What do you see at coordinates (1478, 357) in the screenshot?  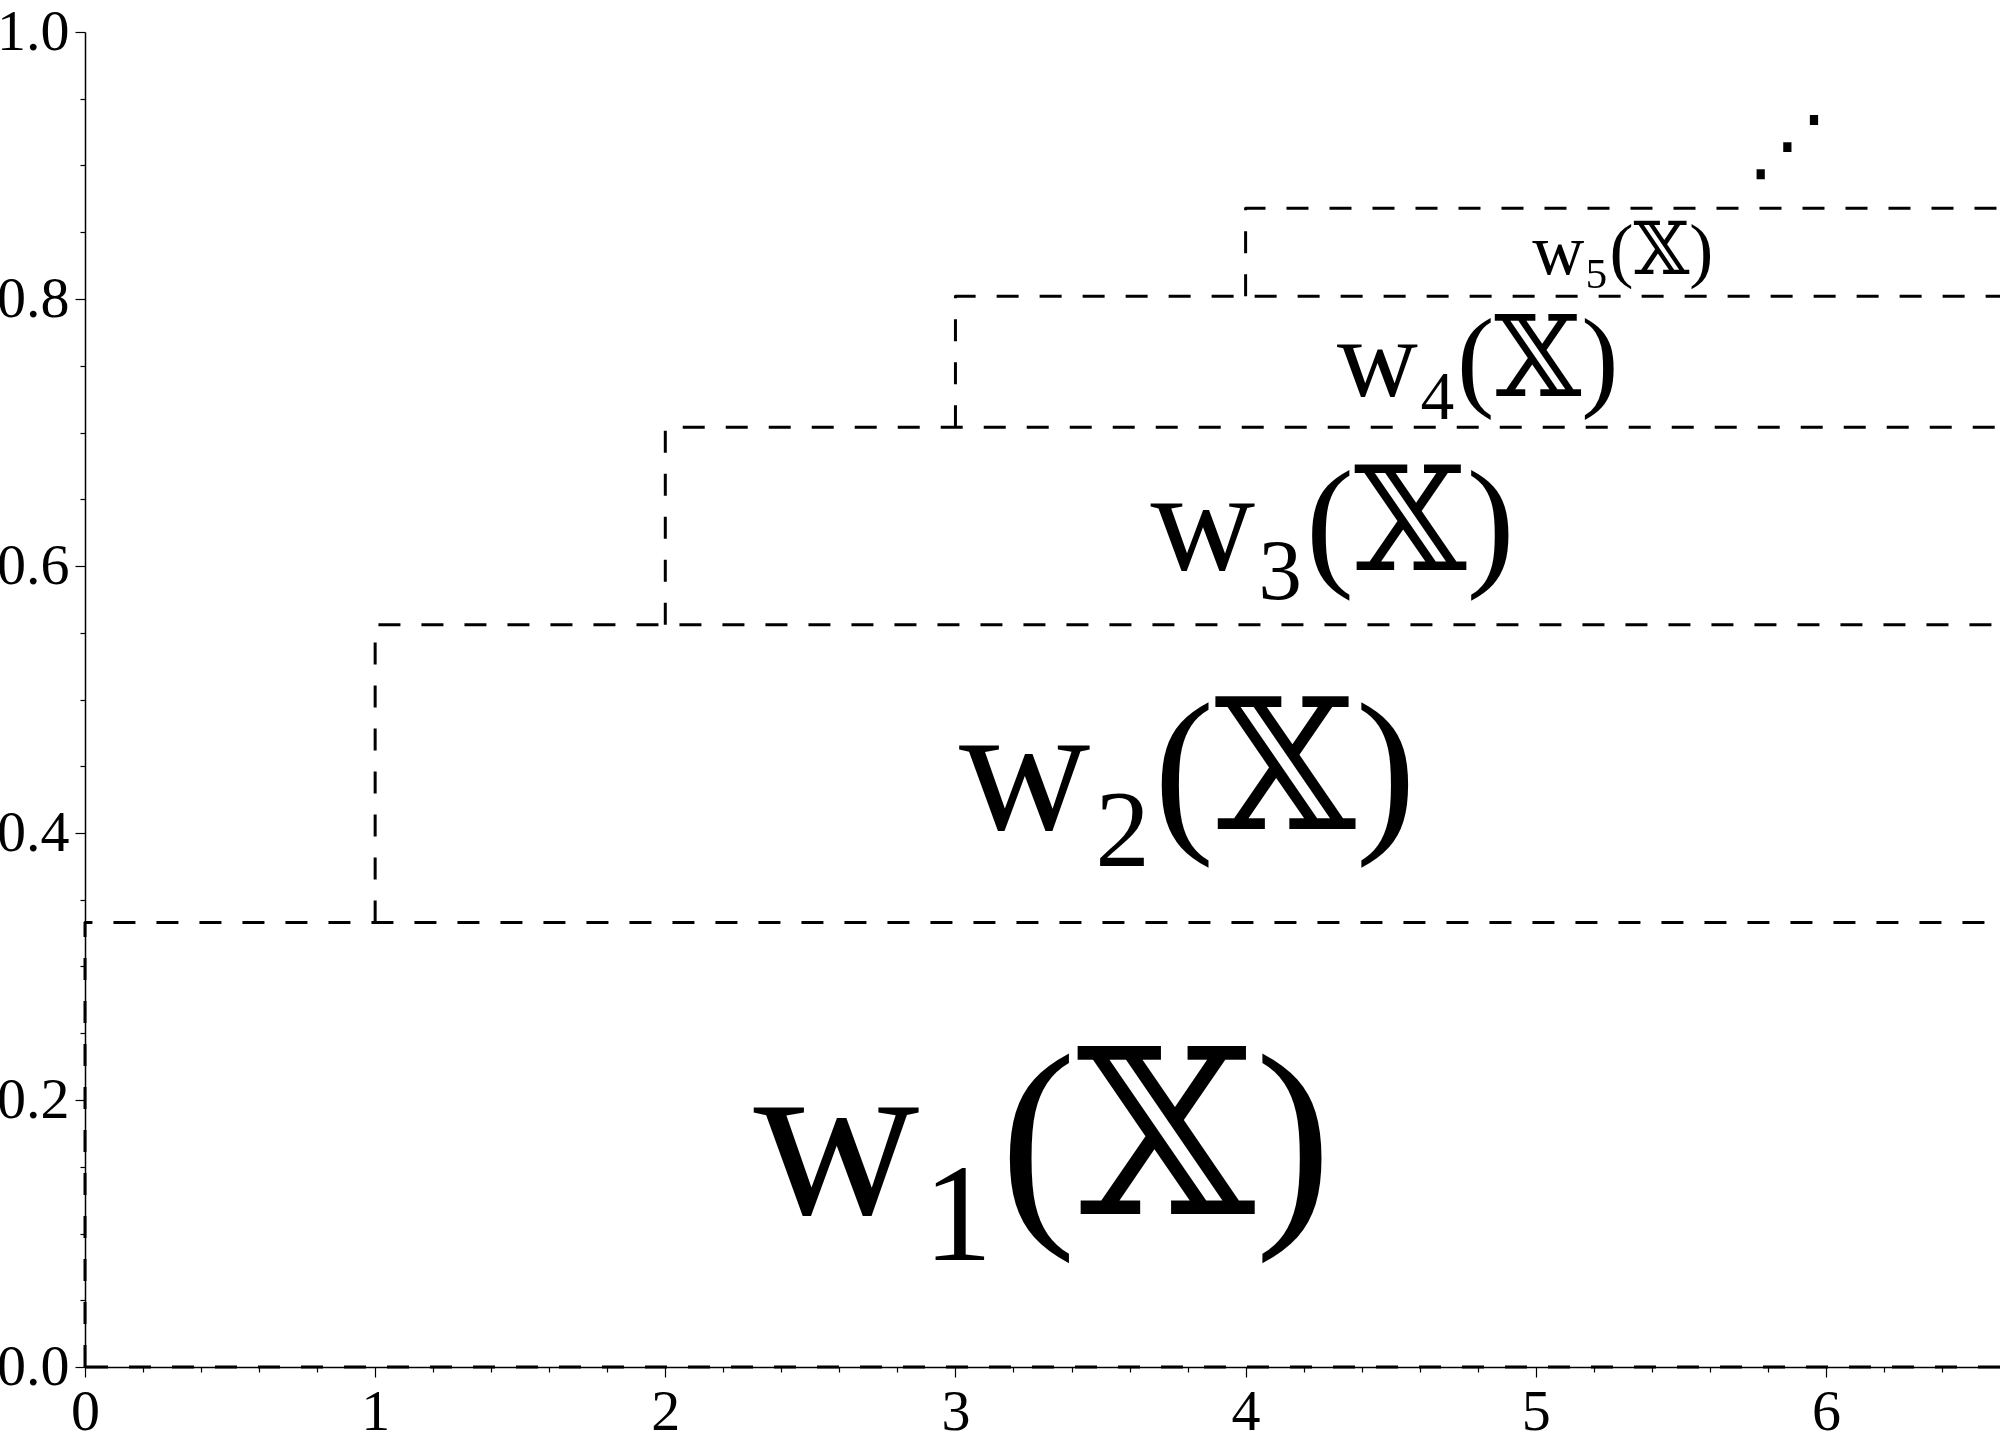 I see `series-label: w₄(𝕏)` at bounding box center [1478, 357].